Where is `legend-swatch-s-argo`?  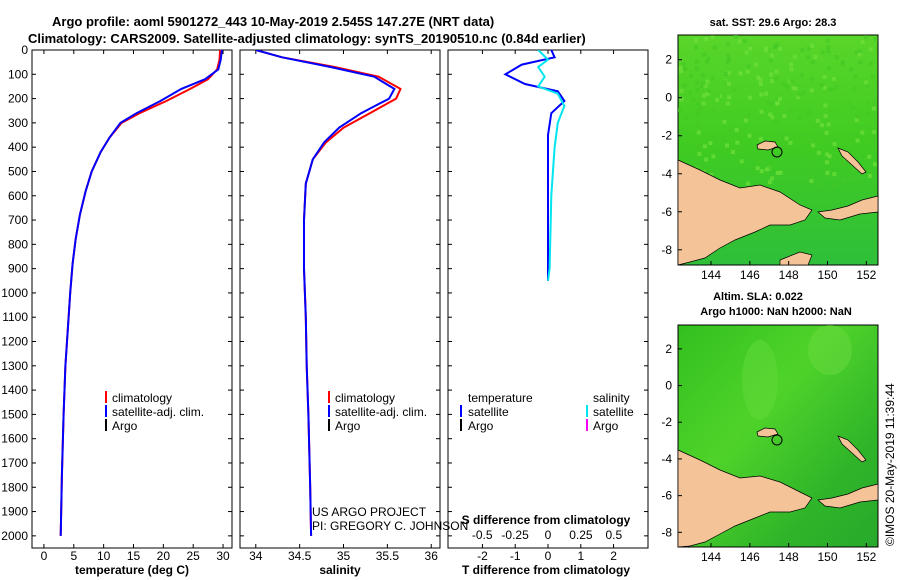
legend-swatch-s-argo is located at coordinates (587, 425).